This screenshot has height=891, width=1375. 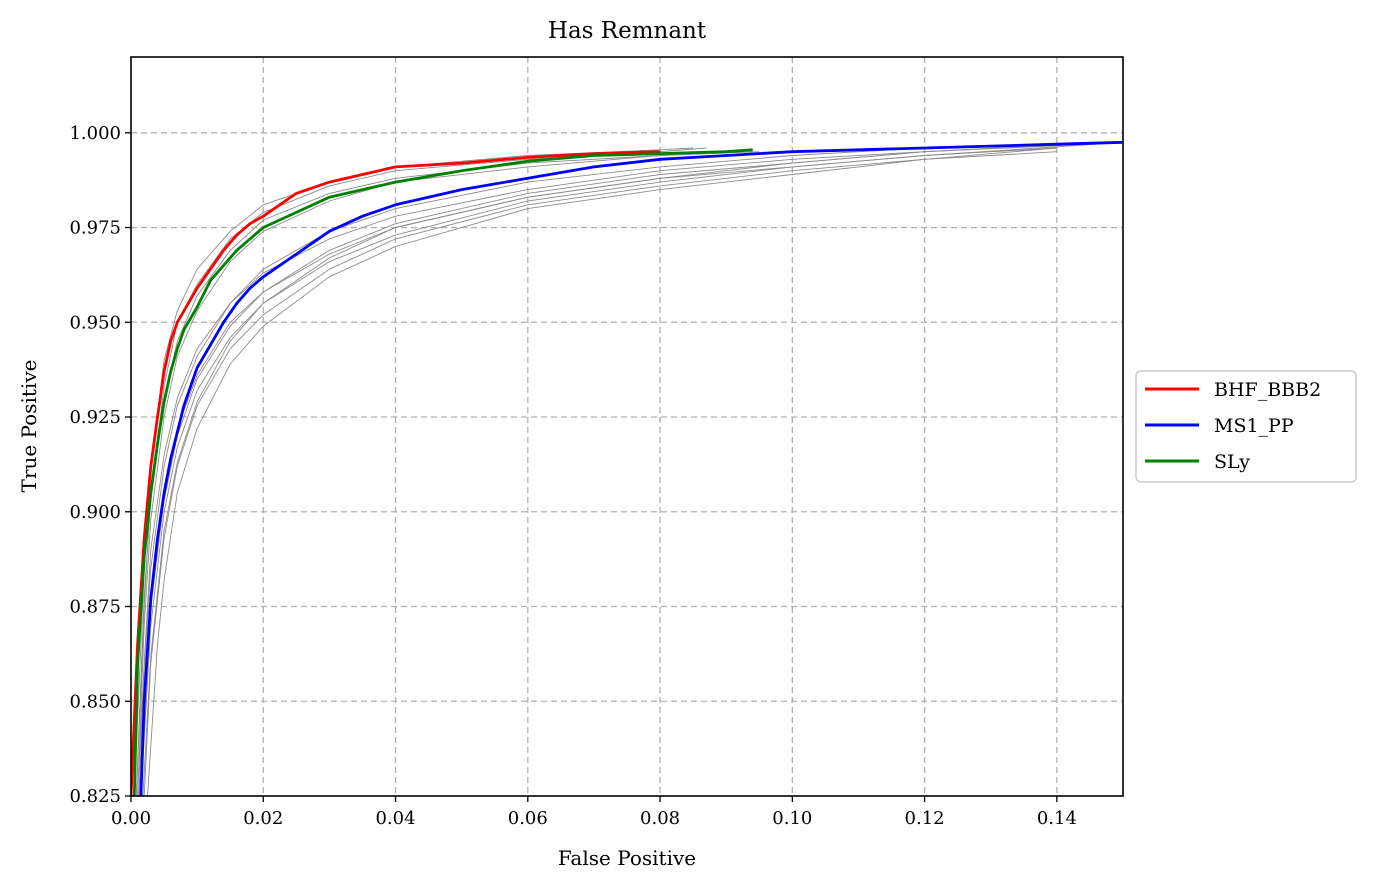 What do you see at coordinates (95, 322) in the screenshot?
I see `y-tick-label: 0.950` at bounding box center [95, 322].